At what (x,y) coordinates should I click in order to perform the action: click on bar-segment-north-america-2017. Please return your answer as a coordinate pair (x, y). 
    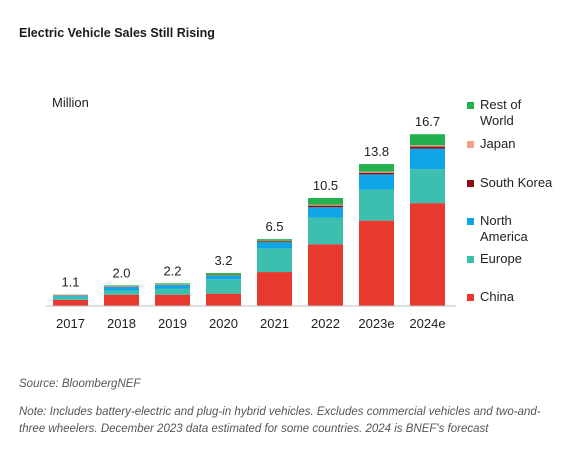
    Looking at the image, I should click on (70, 296).